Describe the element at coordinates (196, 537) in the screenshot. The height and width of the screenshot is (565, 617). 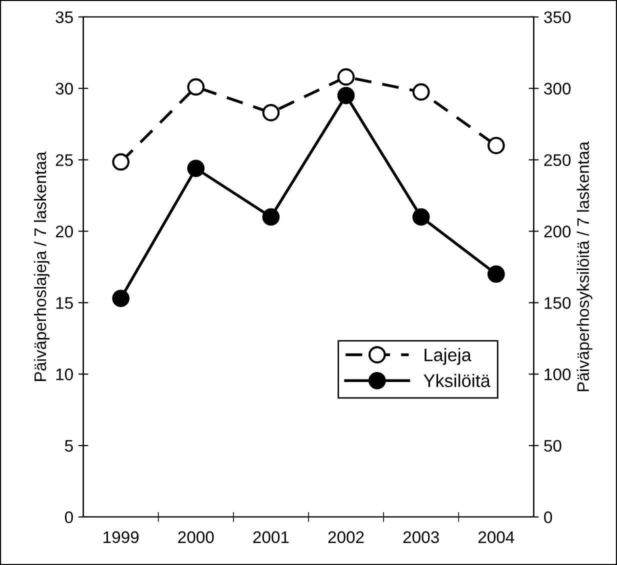
I see `x-tick-label: 2000` at that location.